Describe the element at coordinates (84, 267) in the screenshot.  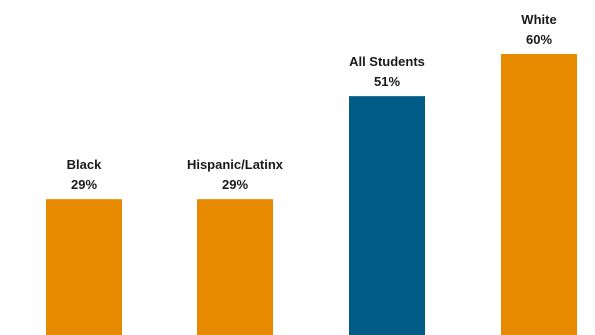
I see `bar-black` at that location.